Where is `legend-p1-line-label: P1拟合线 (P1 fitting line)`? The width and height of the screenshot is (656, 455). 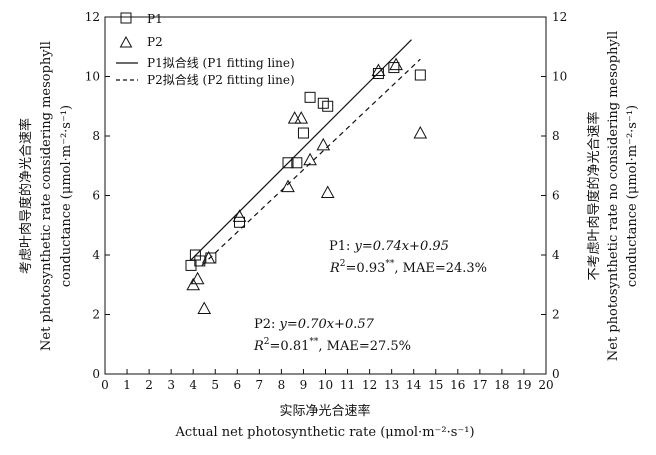 legend-p1-line-label: P1拟合线 (P1 fitting line) is located at coordinates (221, 62).